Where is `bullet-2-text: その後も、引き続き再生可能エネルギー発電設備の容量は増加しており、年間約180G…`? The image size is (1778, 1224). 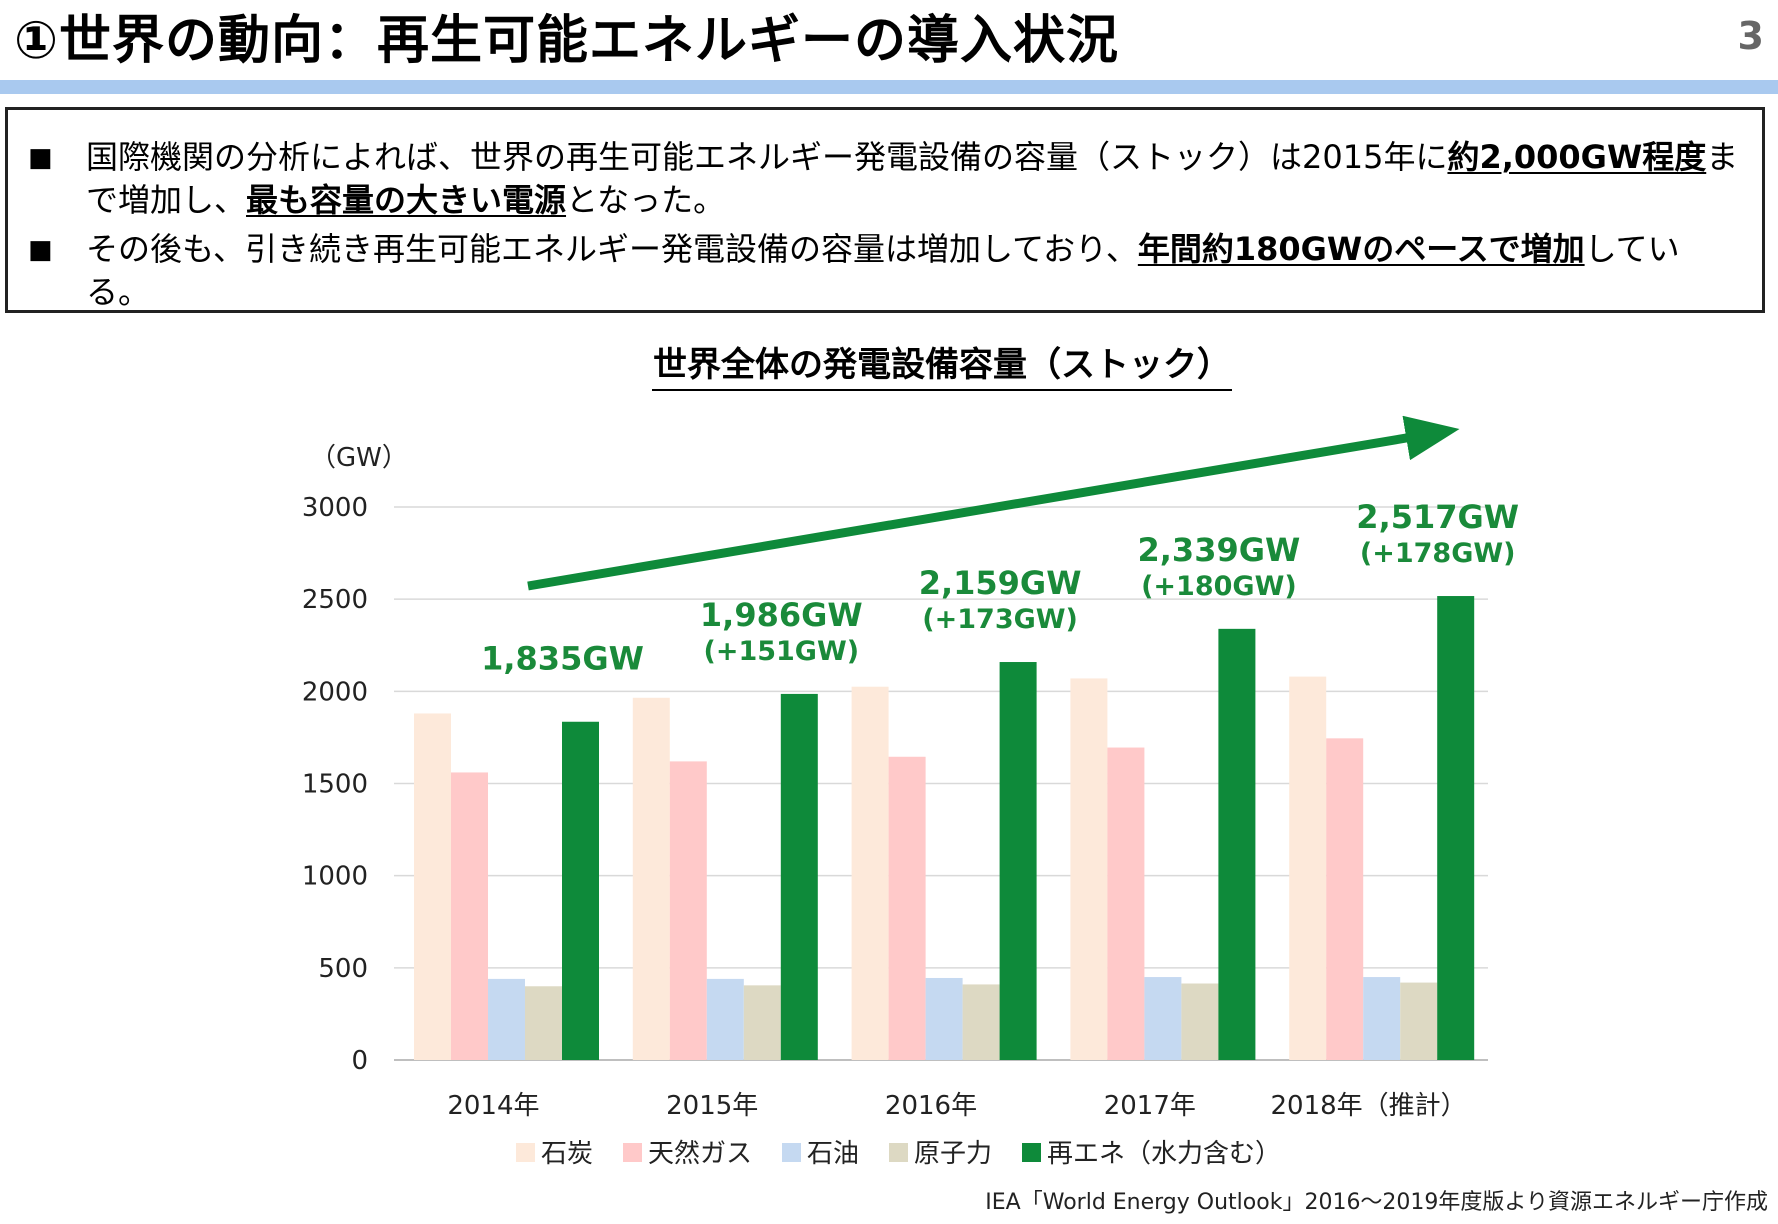
bullet-2-text: その後も、引き続き再生可能エネルギー発電設備の容量は増加しており、年間約180G… is located at coordinates (914, 271).